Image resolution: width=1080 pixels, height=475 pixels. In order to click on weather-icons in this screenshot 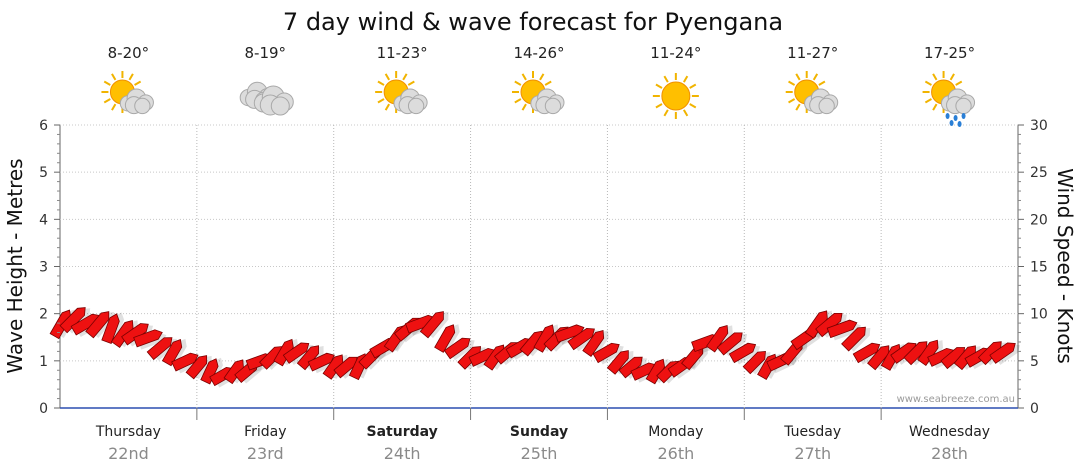, I will do `click(538, 99)`.